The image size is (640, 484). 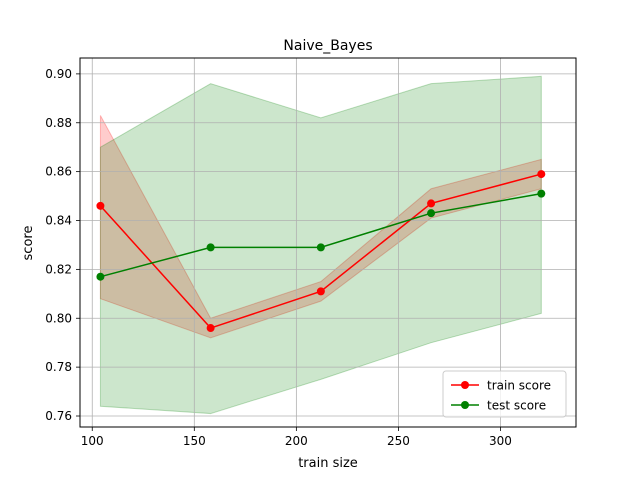 What do you see at coordinates (58, 269) in the screenshot?
I see `y-tick-label: 0.82` at bounding box center [58, 269].